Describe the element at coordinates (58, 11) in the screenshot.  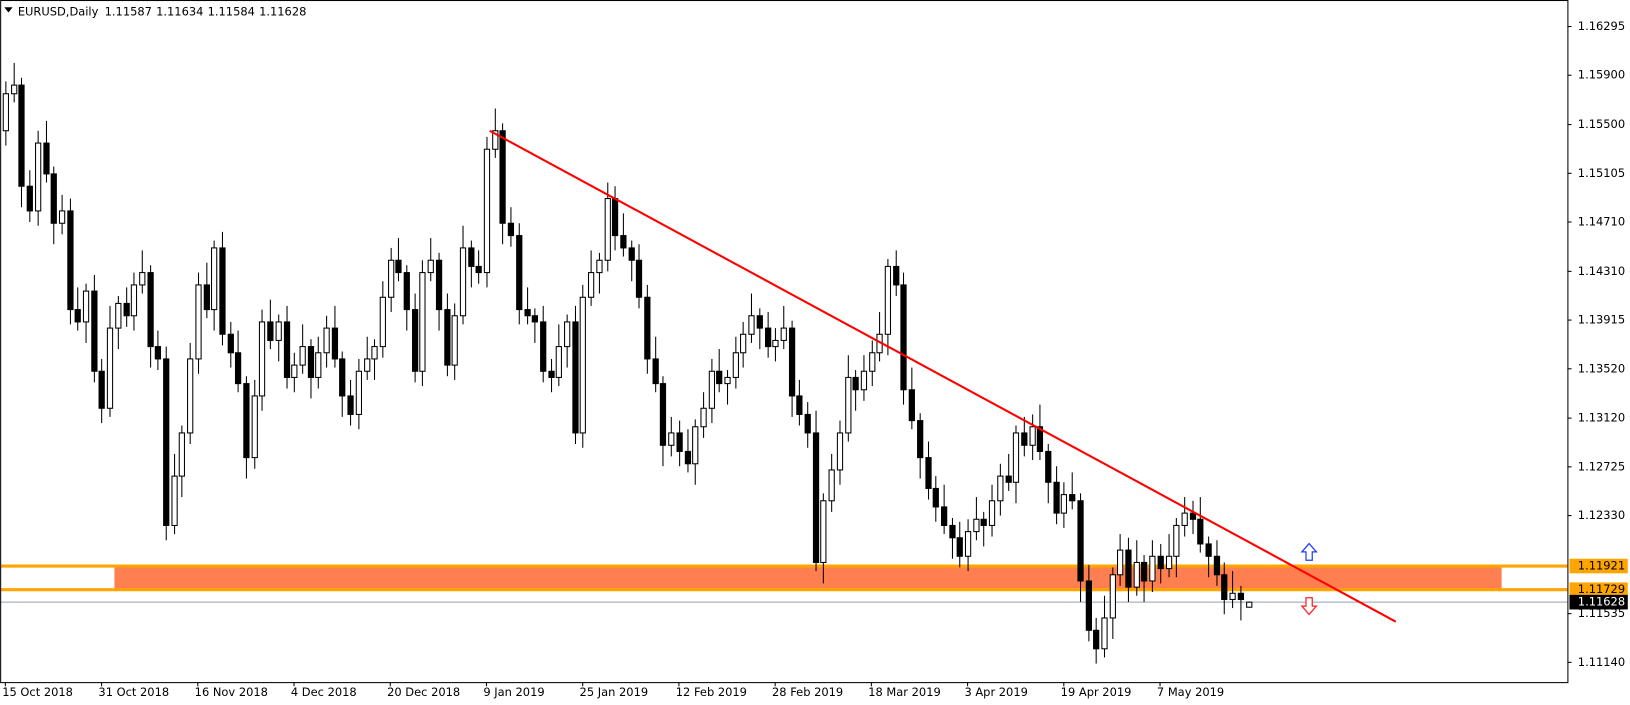
I see `symbol: EURUSD,Daily` at that location.